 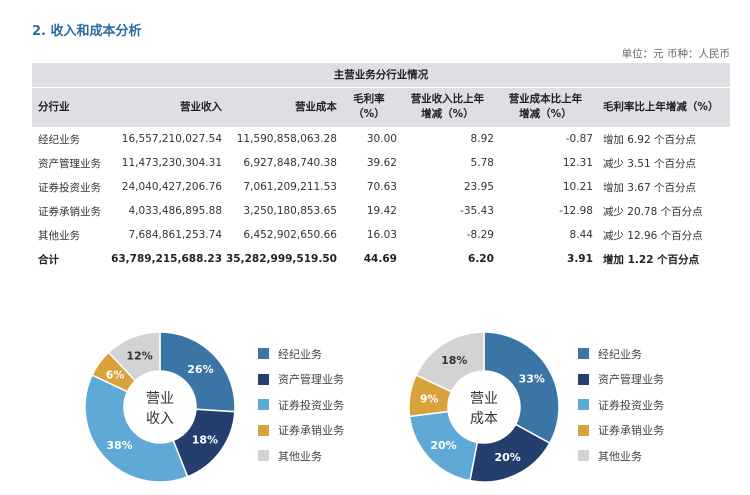 I want to click on legend-item: 其他业务, so click(x=621, y=456).